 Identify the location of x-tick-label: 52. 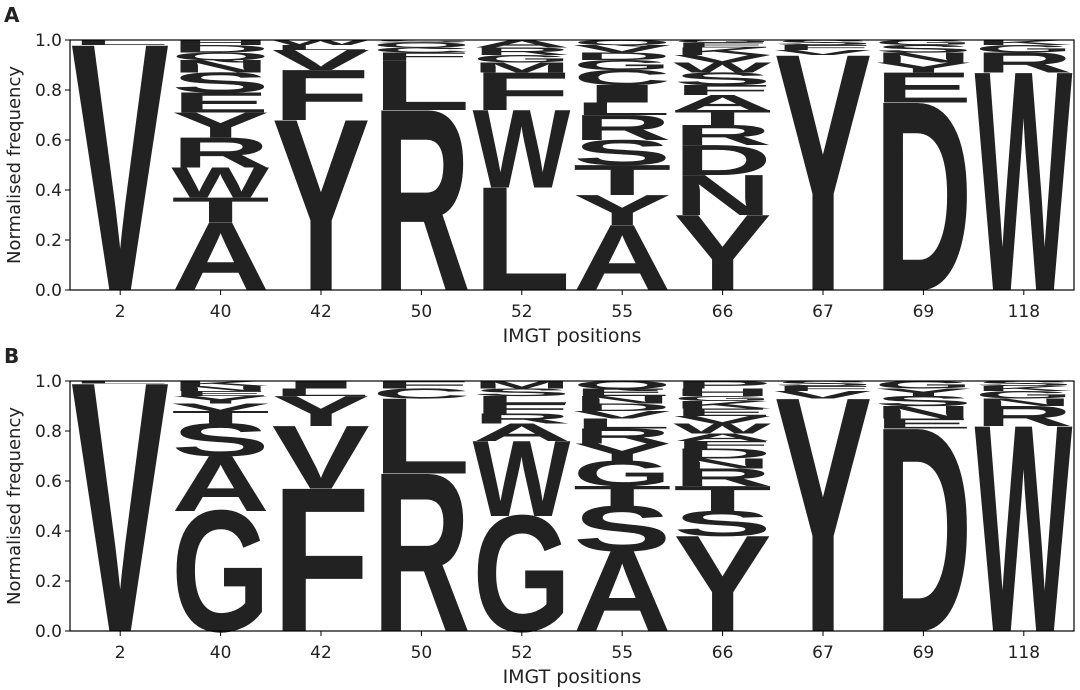
(522, 653).